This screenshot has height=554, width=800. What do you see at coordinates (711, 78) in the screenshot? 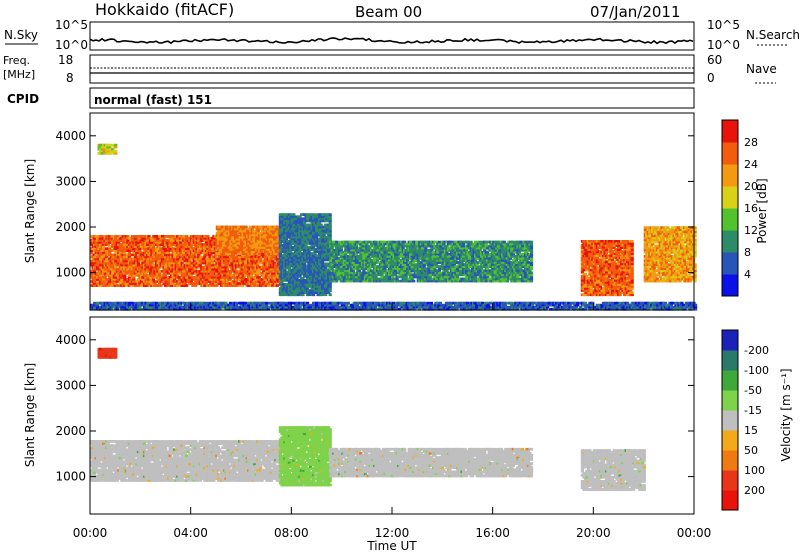
I see `nave-tick-bottom: 0` at bounding box center [711, 78].